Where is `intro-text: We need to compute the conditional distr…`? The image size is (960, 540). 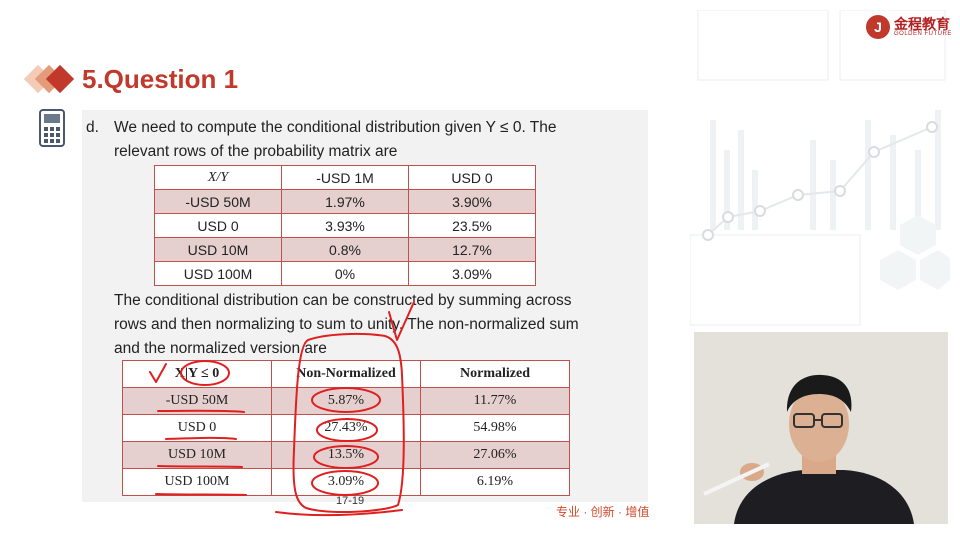 intro-text: We need to compute the conditional distr… is located at coordinates (374, 140).